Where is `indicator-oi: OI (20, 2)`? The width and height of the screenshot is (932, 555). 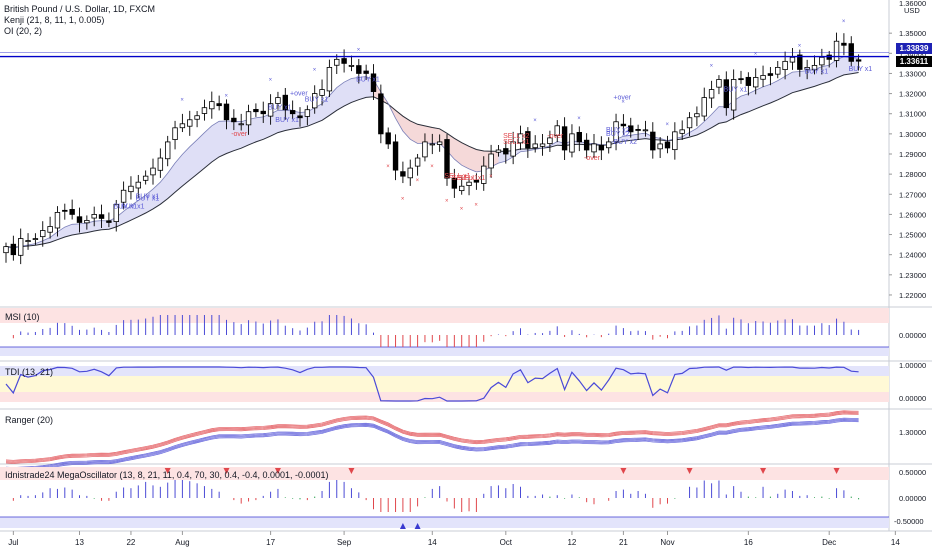 indicator-oi: OI (20, 2) is located at coordinates (23, 31).